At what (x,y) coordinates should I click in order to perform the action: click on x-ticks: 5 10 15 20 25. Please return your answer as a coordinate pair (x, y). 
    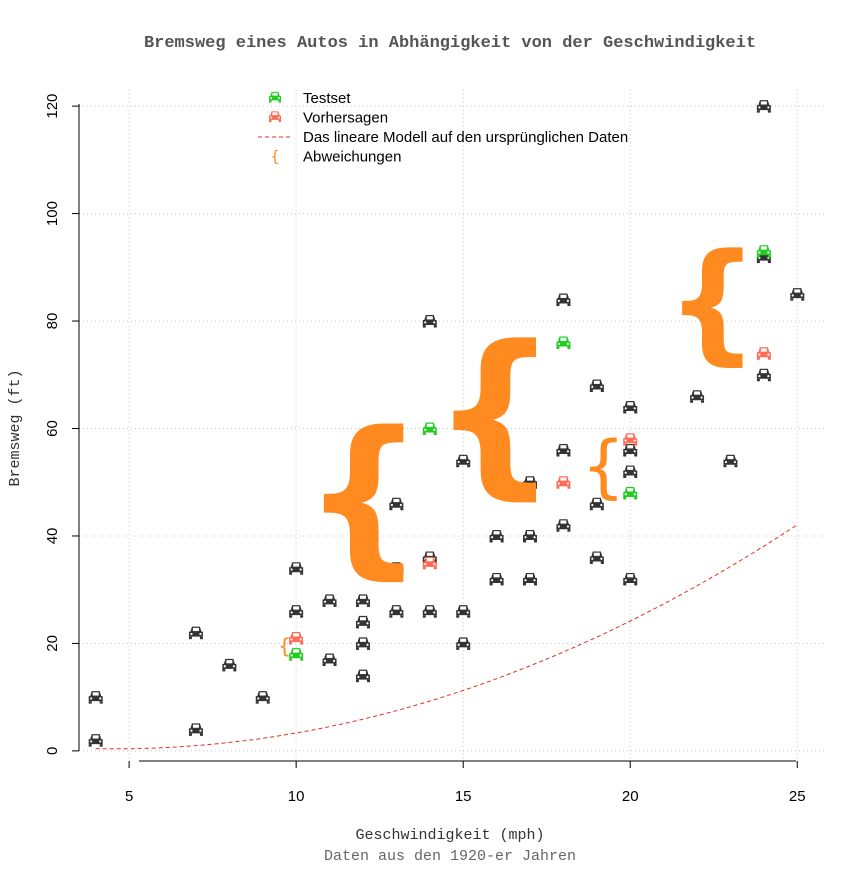
    Looking at the image, I should click on (465, 783).